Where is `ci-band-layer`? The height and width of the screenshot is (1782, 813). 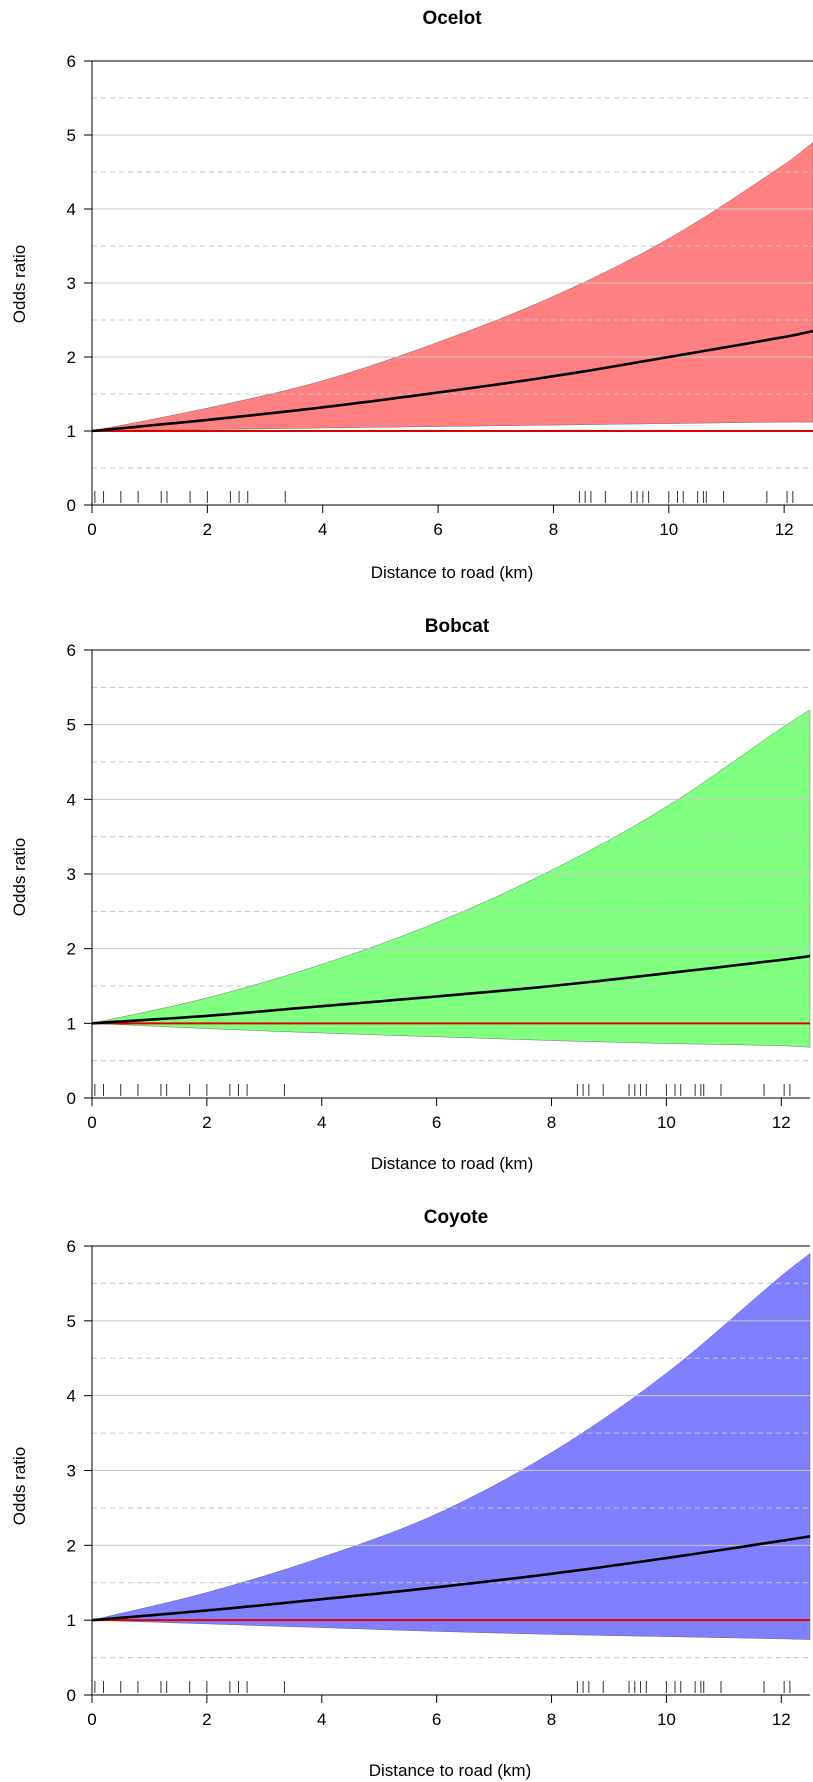
ci-band-layer is located at coordinates (452, 287).